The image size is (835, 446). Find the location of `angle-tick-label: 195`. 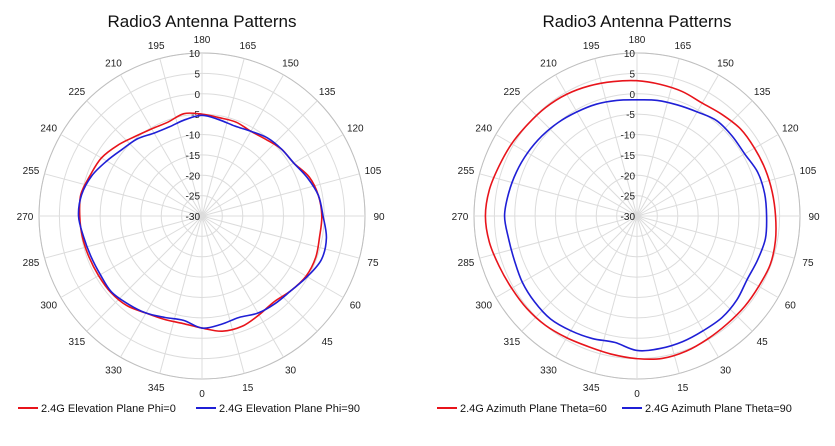

angle-tick-label: 195 is located at coordinates (156, 46).